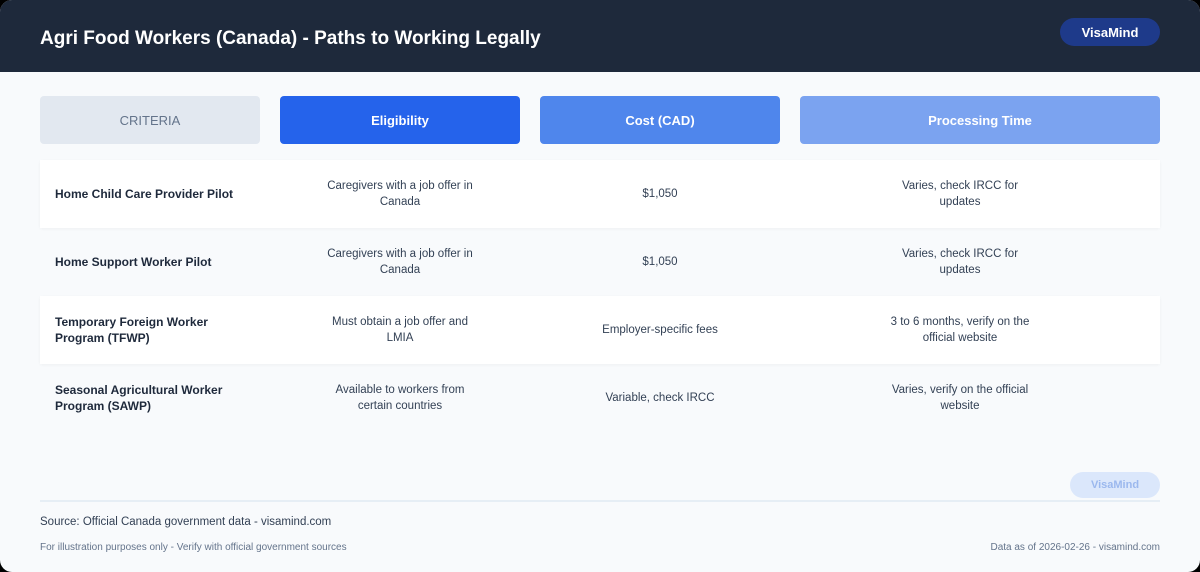 The height and width of the screenshot is (572, 1200). Describe the element at coordinates (400, 120) in the screenshot. I see `header-eligibility: Eligibility` at that location.